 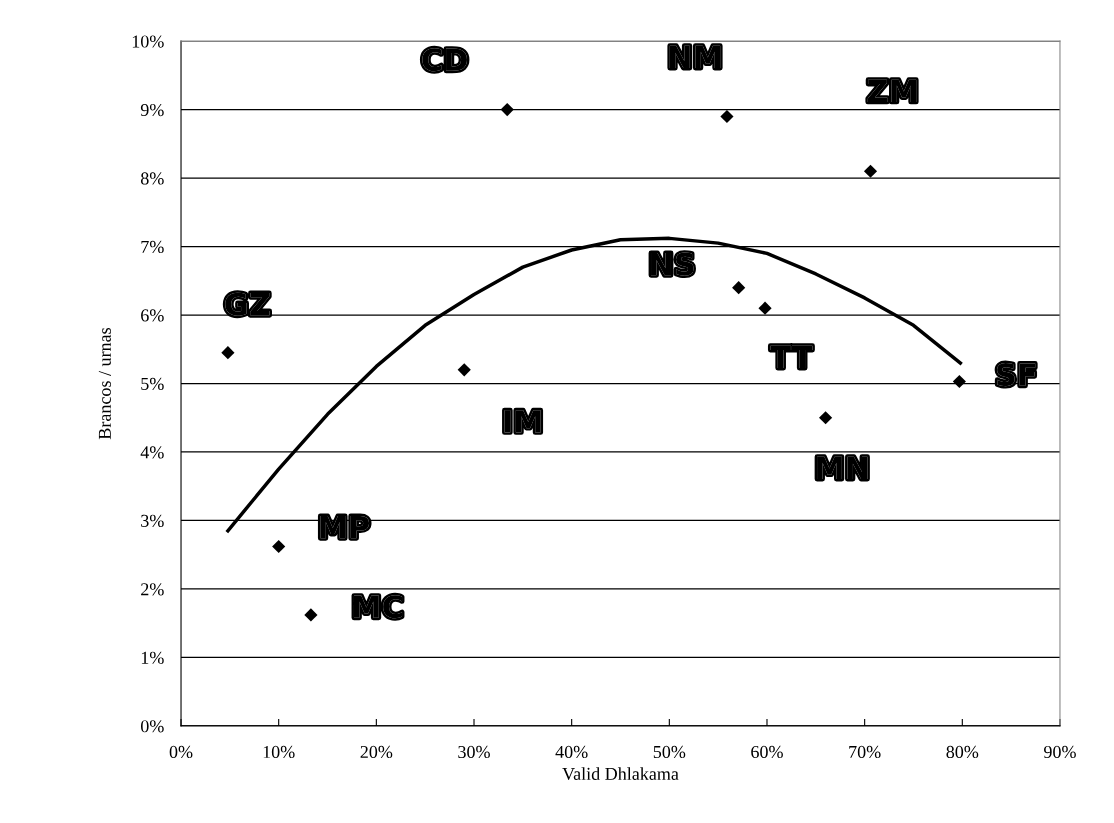 I want to click on x-tick-label: 20%, so click(x=376, y=752).